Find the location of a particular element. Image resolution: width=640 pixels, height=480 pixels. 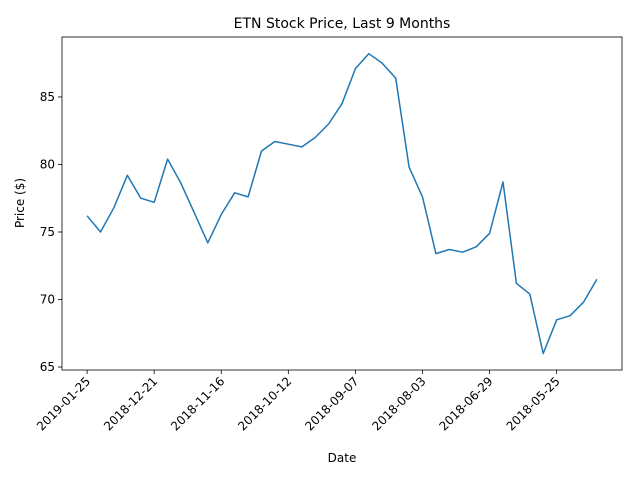

y-tick-label: 75 is located at coordinates (47, 232).